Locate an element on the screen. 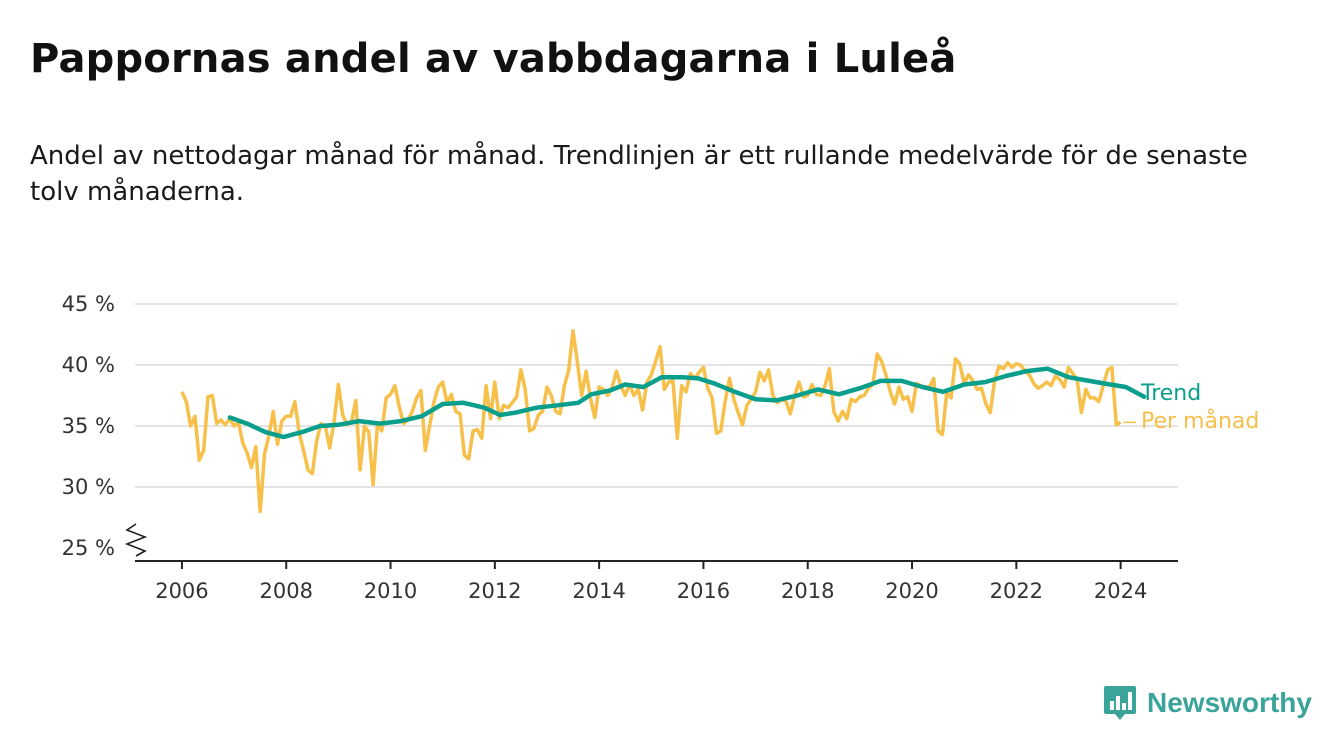 The width and height of the screenshot is (1340, 753). x-tick-label: 2010 is located at coordinates (390, 591).